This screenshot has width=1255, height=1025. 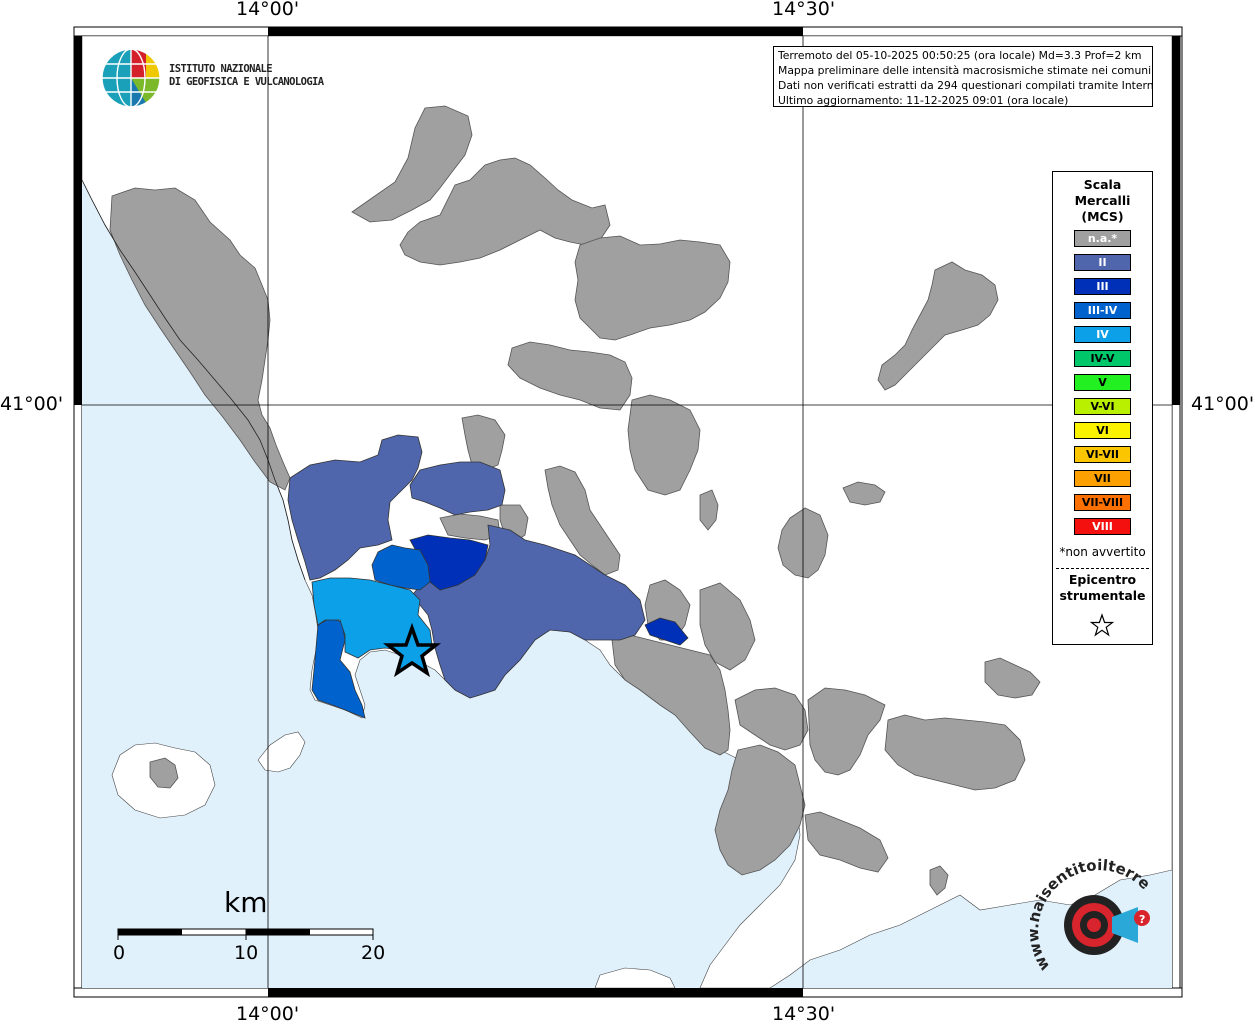 What do you see at coordinates (1107, 925) in the screenshot?
I see `badge-target-icon: ?` at bounding box center [1107, 925].